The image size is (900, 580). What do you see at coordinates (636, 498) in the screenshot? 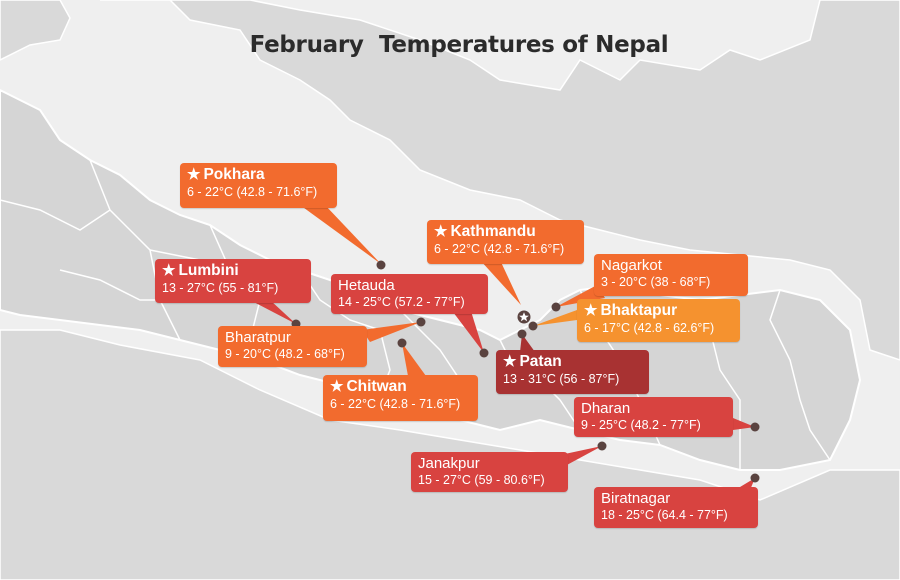
I see `city-name: Biratnagar` at bounding box center [636, 498].